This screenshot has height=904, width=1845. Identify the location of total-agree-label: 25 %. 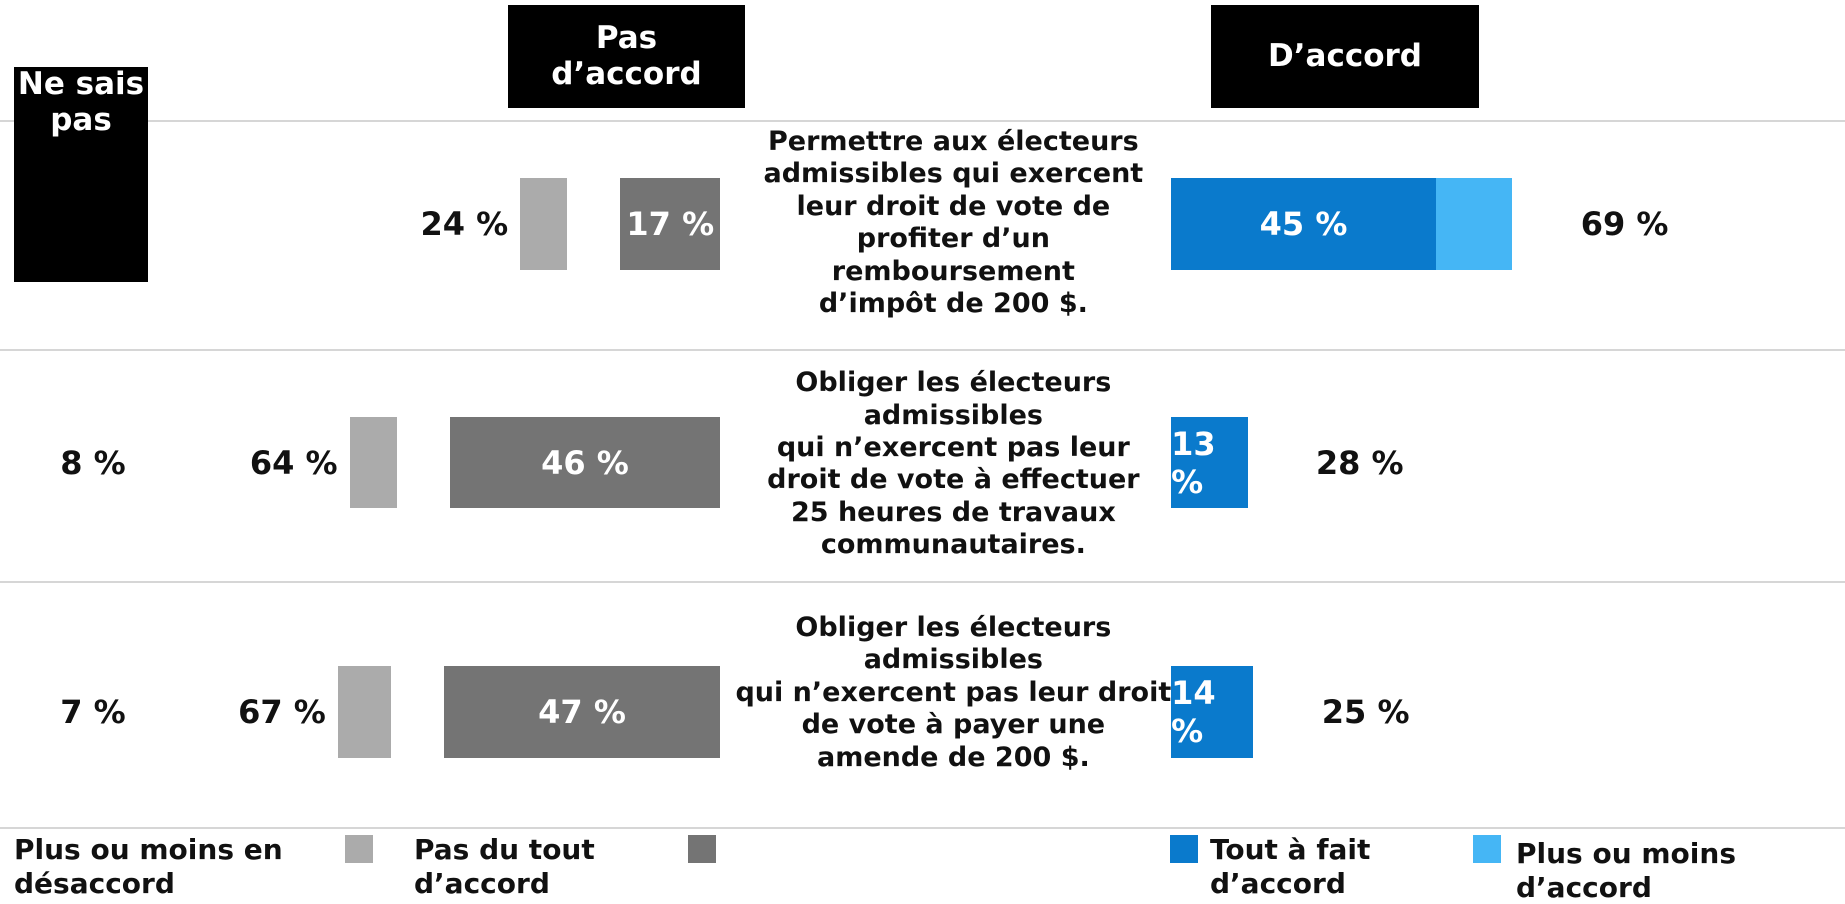
(1365, 712).